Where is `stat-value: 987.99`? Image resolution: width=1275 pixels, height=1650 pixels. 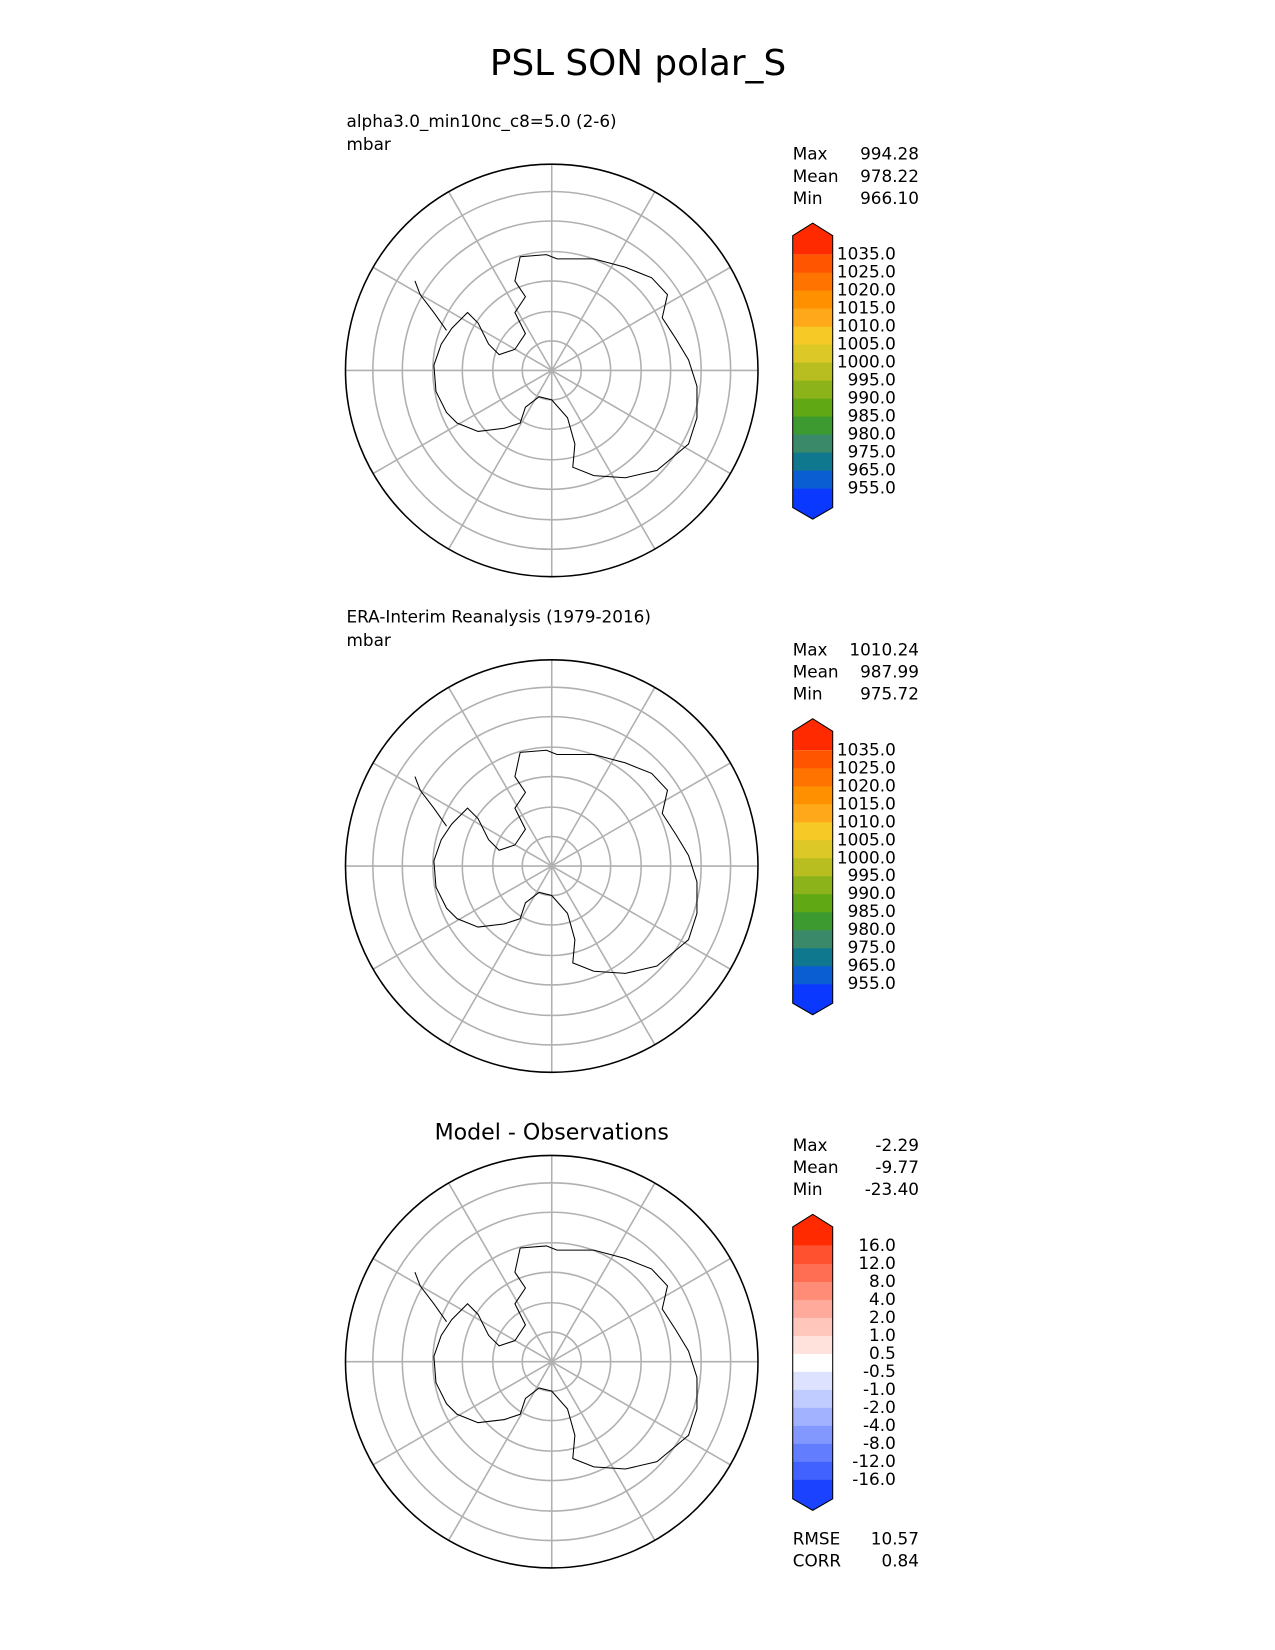 stat-value: 987.99 is located at coordinates (889, 671).